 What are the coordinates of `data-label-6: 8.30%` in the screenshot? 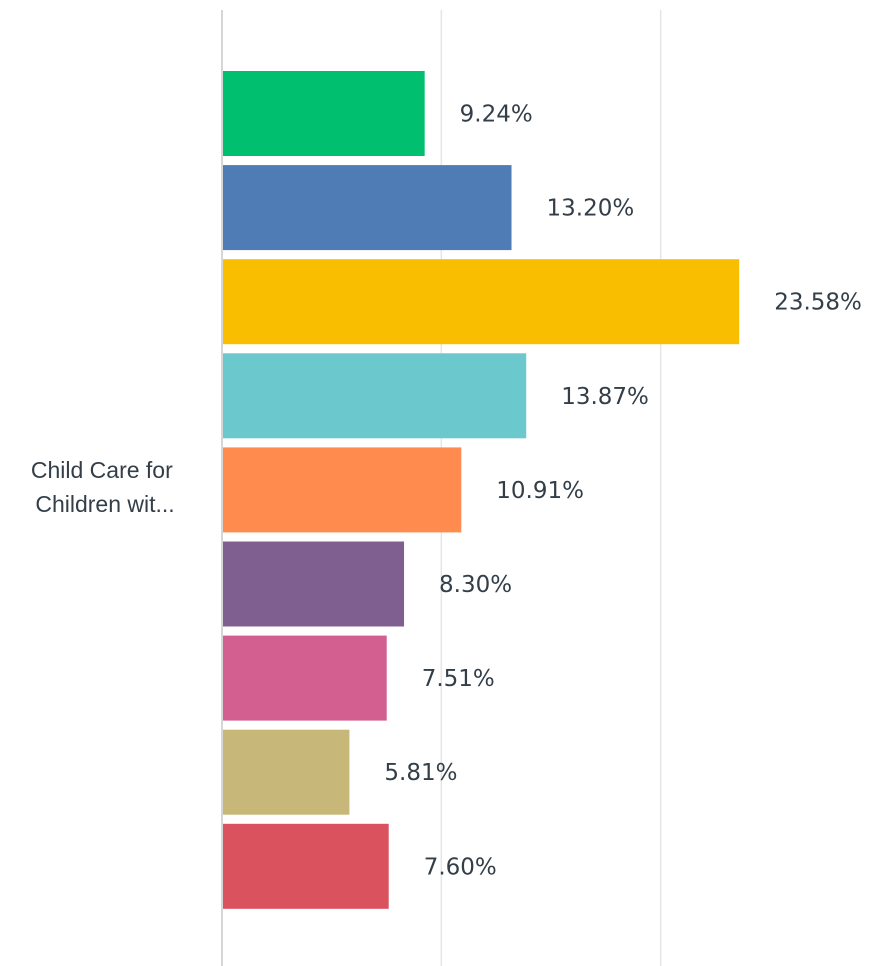 It's located at (475, 585).